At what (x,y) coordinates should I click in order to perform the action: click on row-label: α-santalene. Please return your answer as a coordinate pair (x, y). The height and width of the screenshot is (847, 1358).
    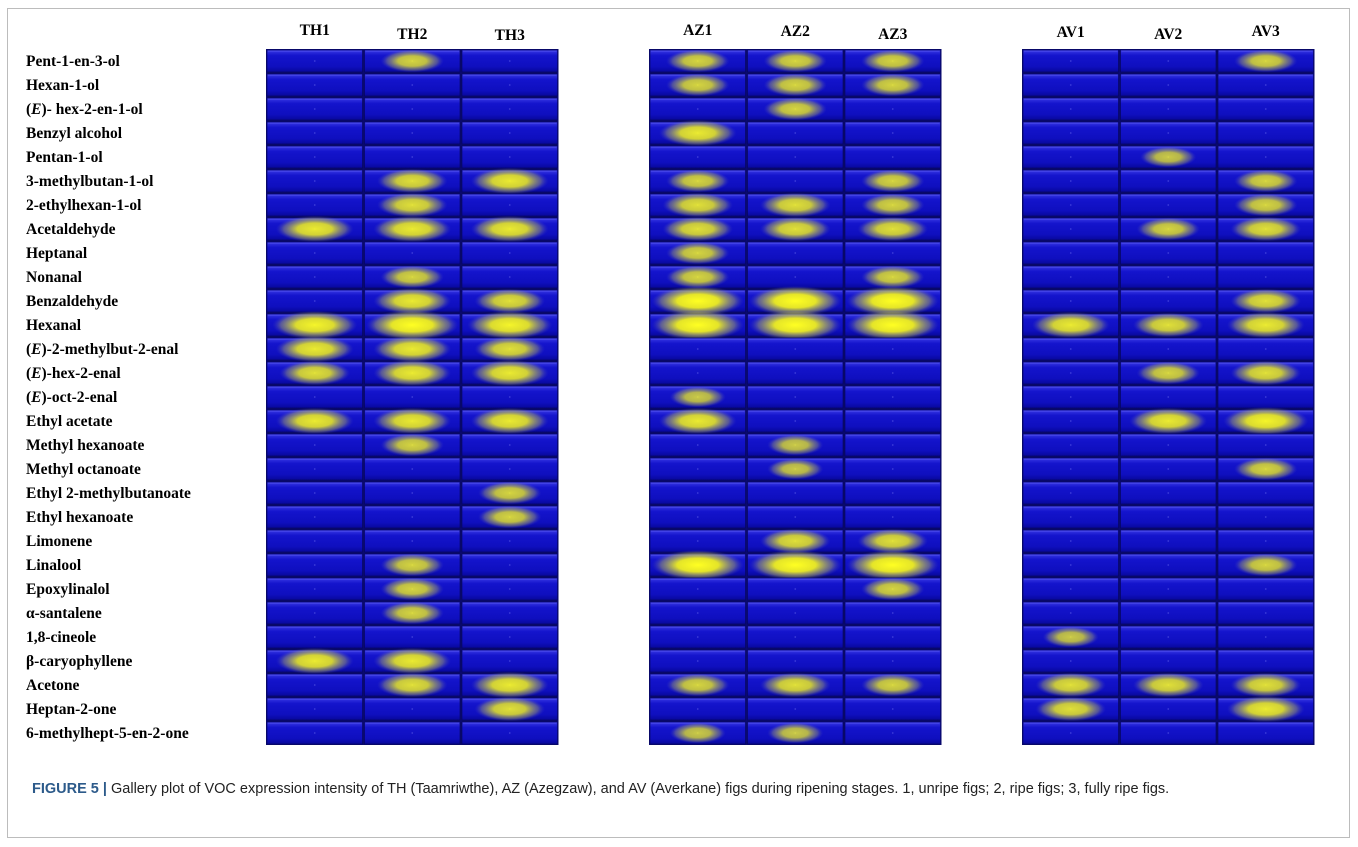
    Looking at the image, I should click on (64, 613).